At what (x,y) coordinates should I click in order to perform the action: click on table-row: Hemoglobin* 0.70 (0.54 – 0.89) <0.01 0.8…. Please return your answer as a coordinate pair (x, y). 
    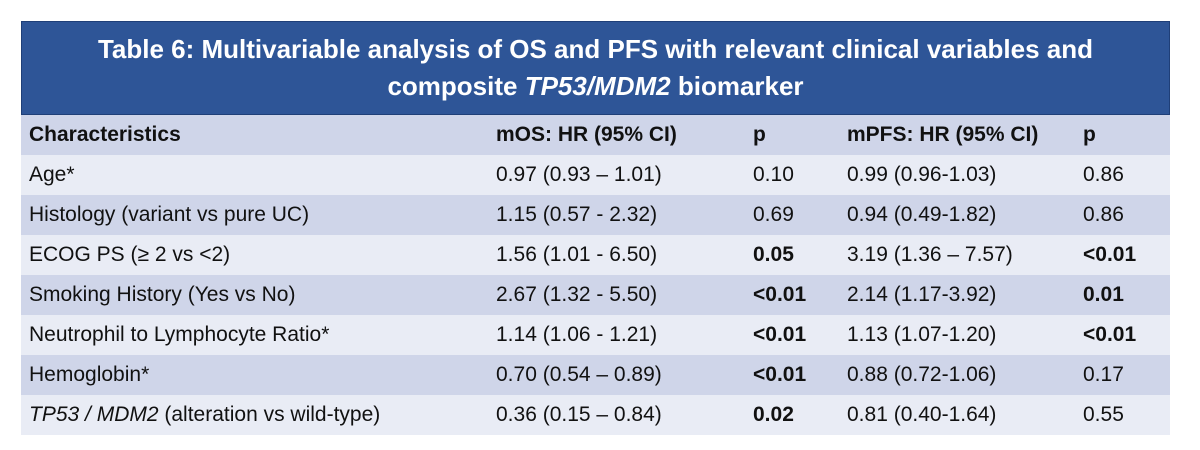
    Looking at the image, I should click on (595, 375).